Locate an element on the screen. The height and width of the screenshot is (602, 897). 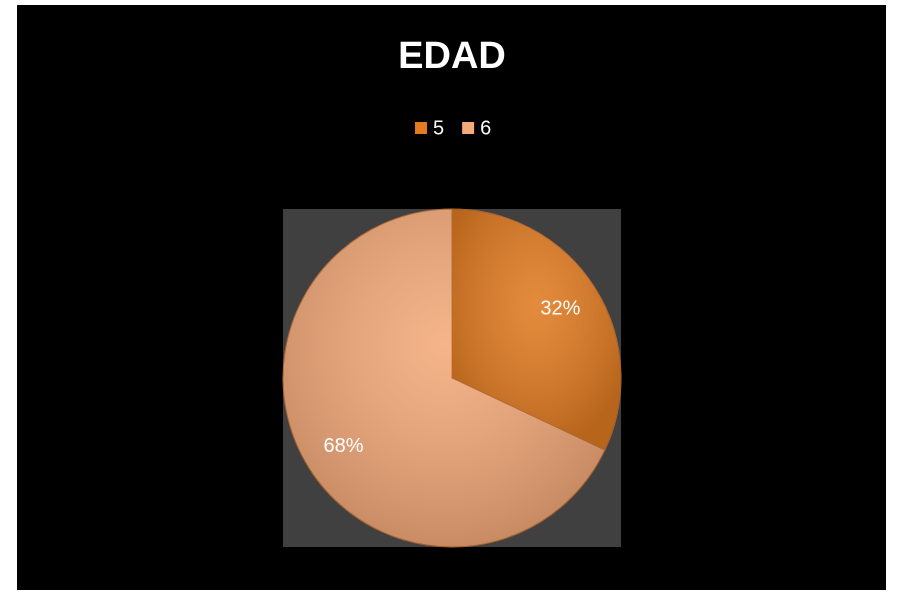
slice-shade is located at coordinates (536, 329).